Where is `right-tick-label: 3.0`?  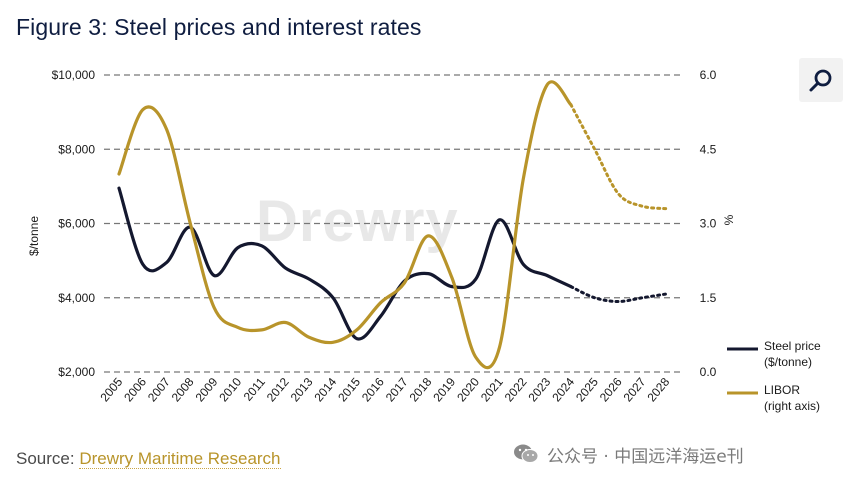
right-tick-label: 3.0 is located at coordinates (708, 224).